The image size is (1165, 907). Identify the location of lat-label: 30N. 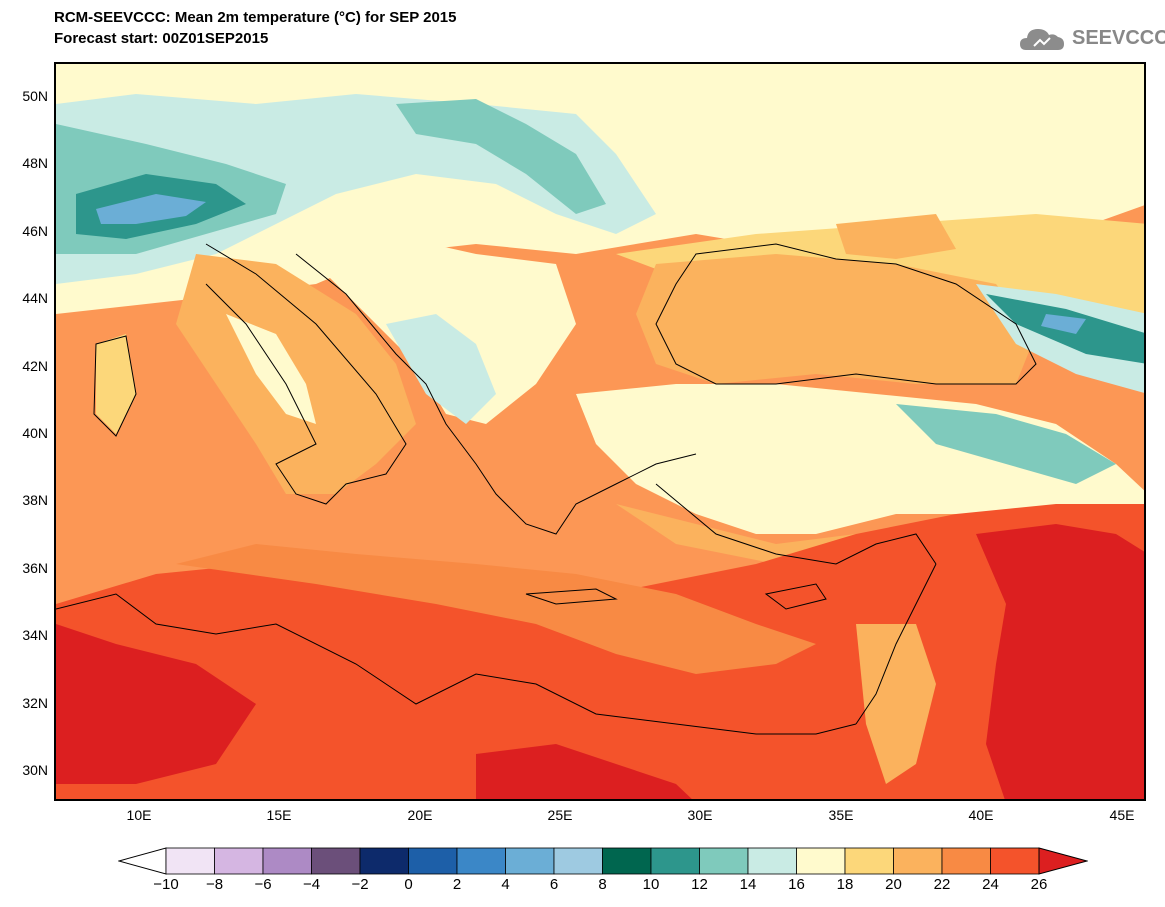
(35, 770).